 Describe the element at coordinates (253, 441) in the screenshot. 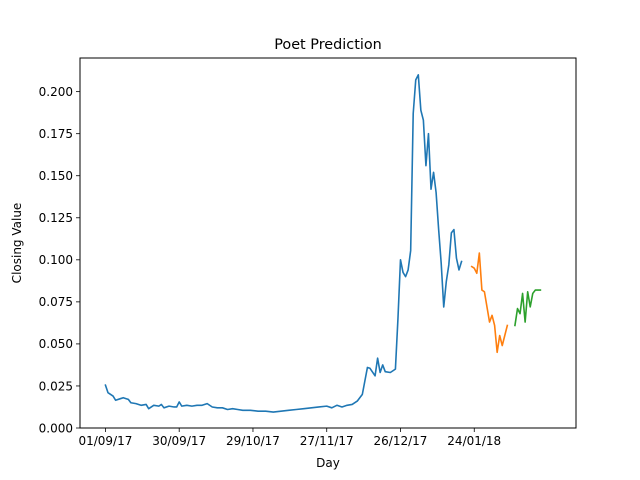

I see `x-tick-label: 29/10/17` at that location.